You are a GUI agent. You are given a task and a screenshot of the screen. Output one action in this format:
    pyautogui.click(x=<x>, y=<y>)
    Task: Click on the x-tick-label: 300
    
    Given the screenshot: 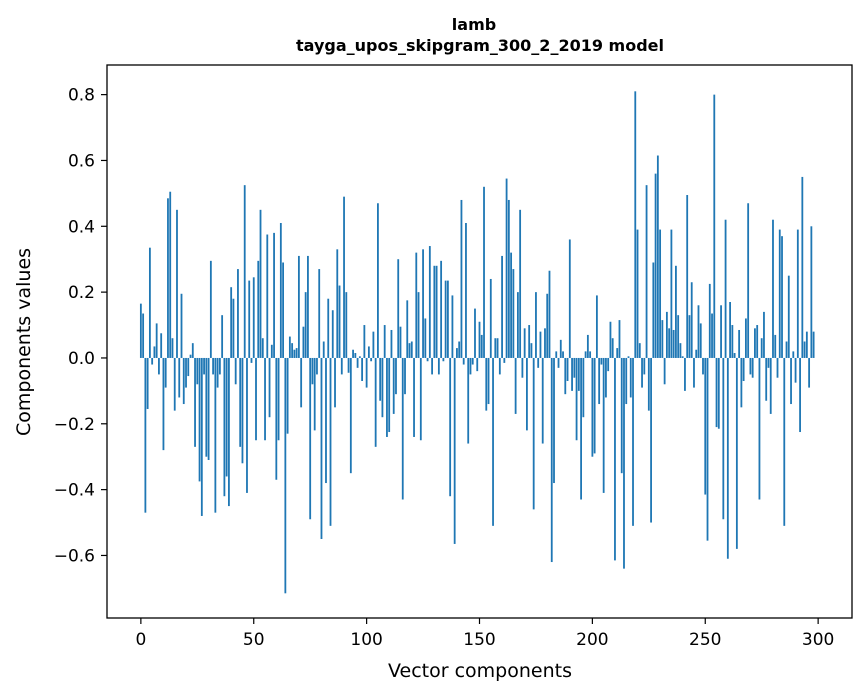 What is the action you would take?
    pyautogui.click(x=818, y=640)
    